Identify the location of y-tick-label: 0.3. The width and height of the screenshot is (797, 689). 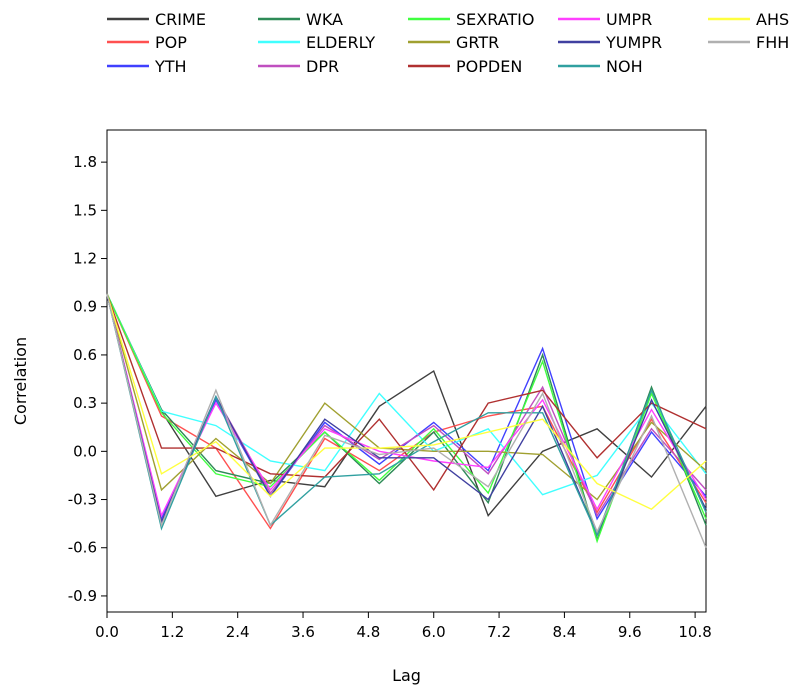
(85, 403).